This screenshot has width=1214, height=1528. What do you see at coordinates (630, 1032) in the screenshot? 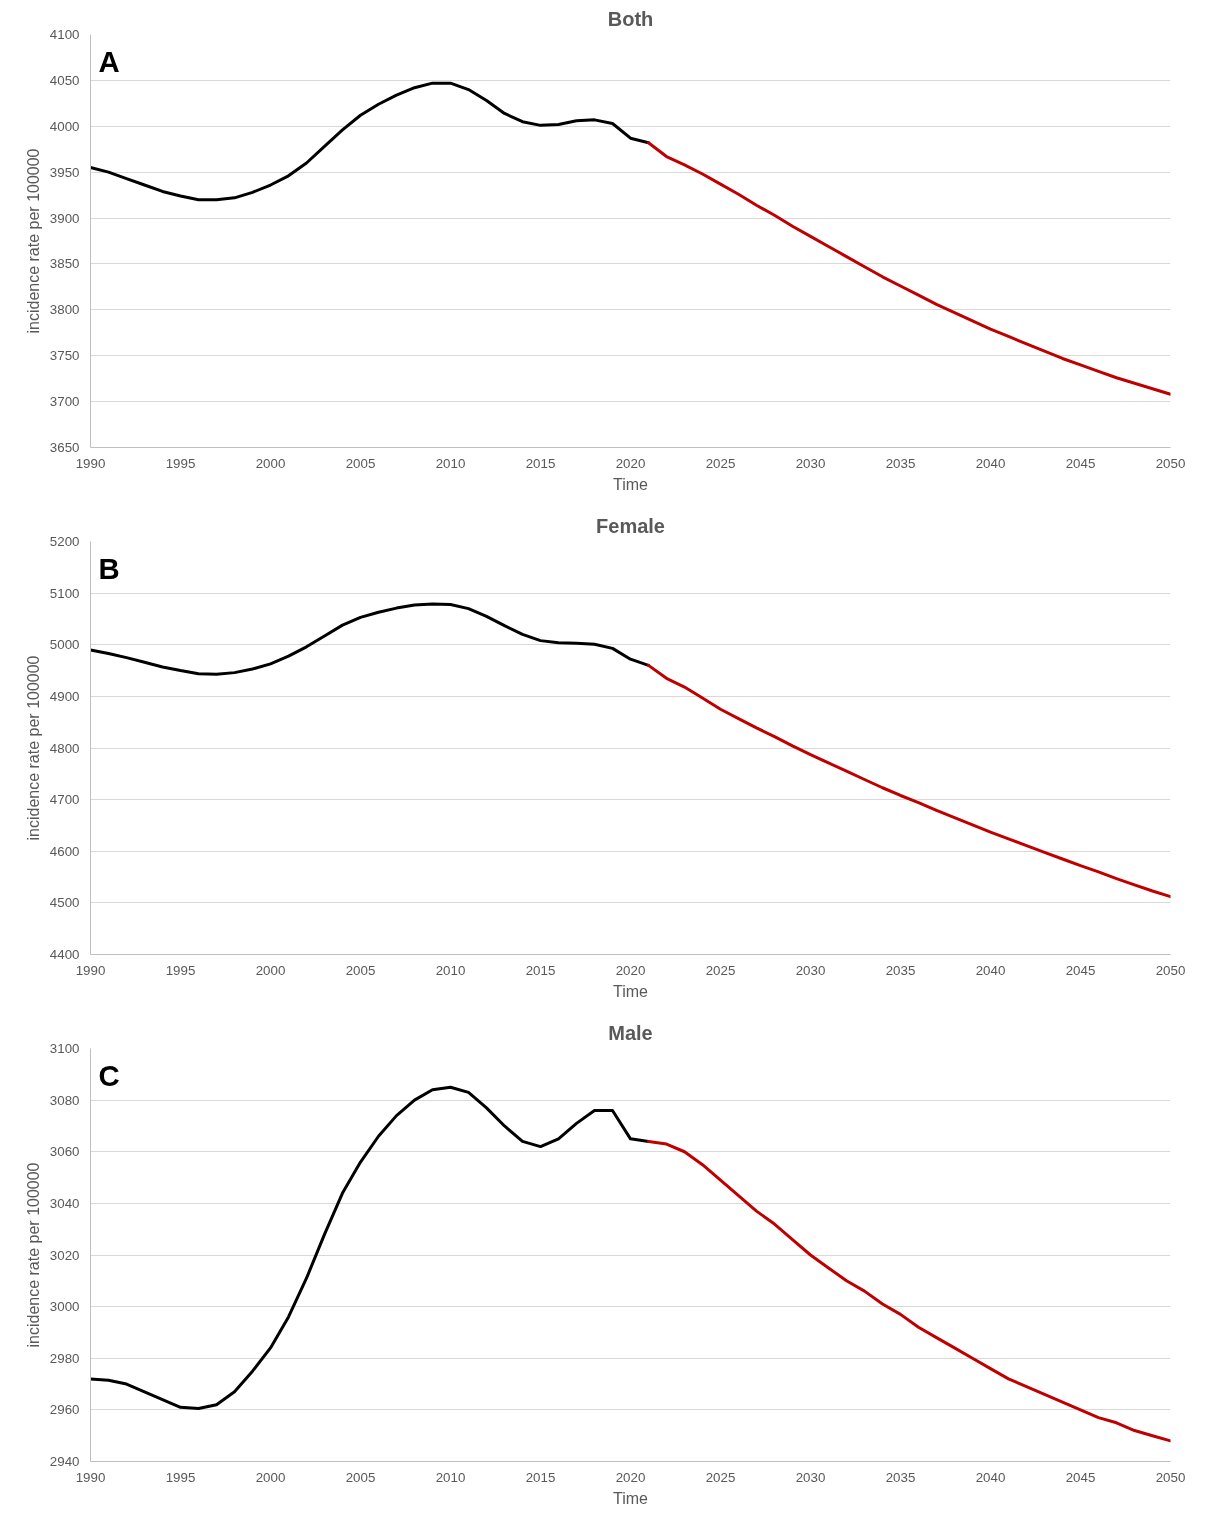
I see `chart-title: Male` at bounding box center [630, 1032].